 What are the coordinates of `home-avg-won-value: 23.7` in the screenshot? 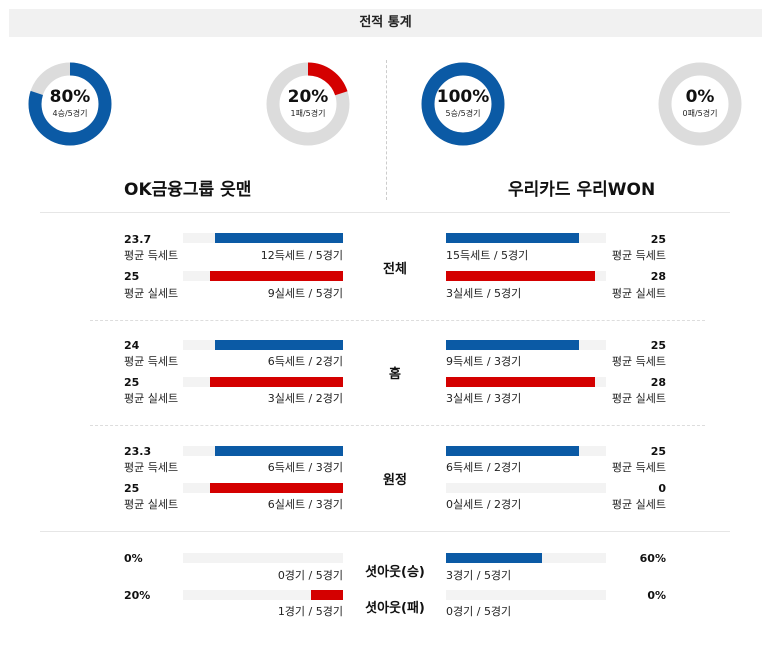 It's located at (138, 239).